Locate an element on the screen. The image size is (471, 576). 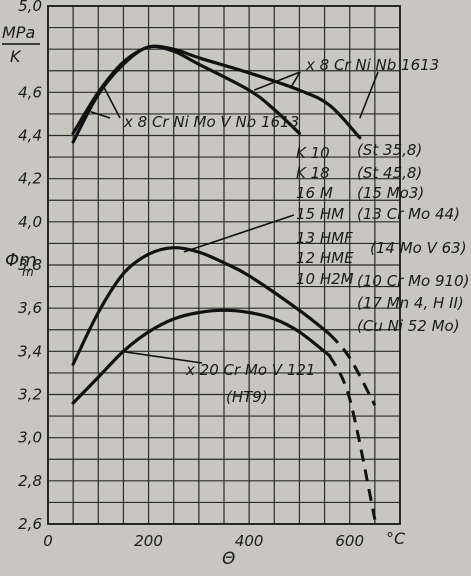
label-din-2: (15 Mo3) is located at coordinates (390, 193).